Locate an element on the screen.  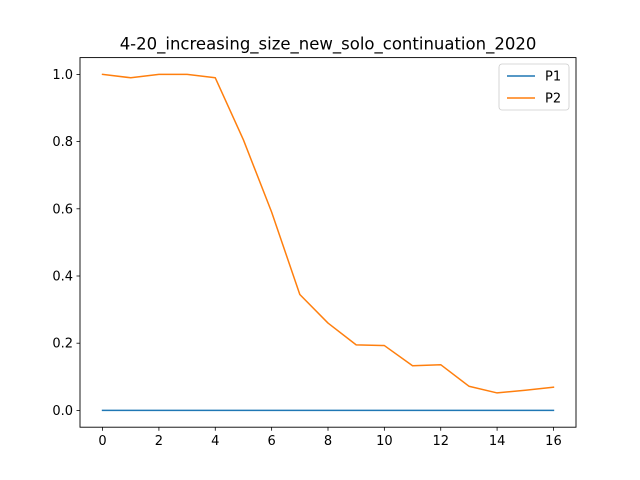
x-tick-label: 16 is located at coordinates (553, 441).